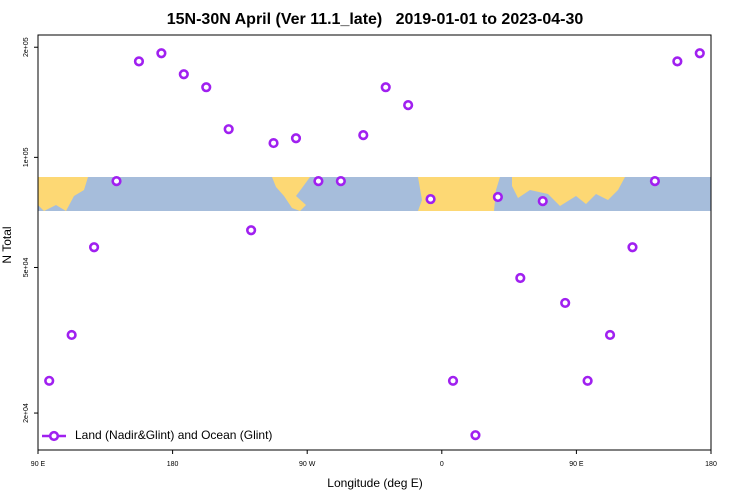  Describe the element at coordinates (307, 464) in the screenshot. I see `x-tick-label: 90 W` at that location.